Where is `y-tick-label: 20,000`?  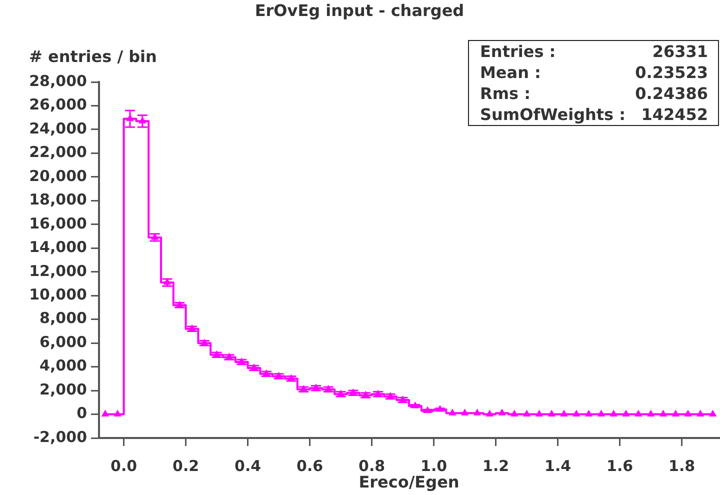
y-tick-label: 20,000 is located at coordinates (58, 175).